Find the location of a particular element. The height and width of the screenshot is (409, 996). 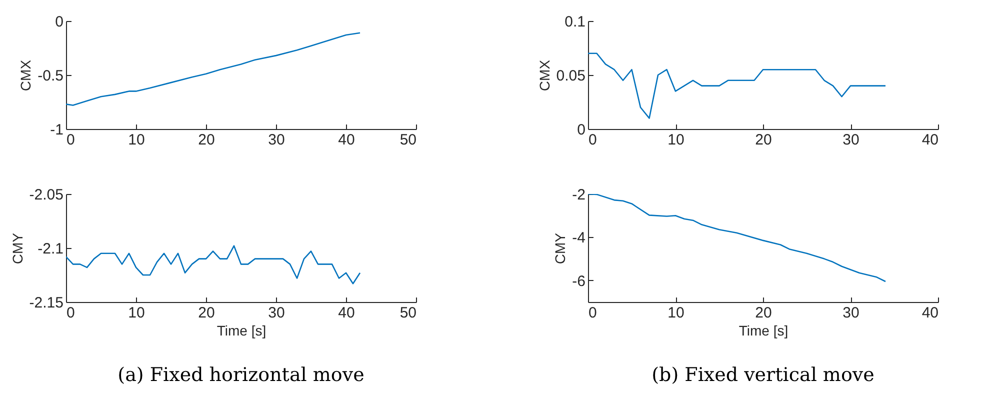

y-tick-label: -4 is located at coordinates (579, 238).